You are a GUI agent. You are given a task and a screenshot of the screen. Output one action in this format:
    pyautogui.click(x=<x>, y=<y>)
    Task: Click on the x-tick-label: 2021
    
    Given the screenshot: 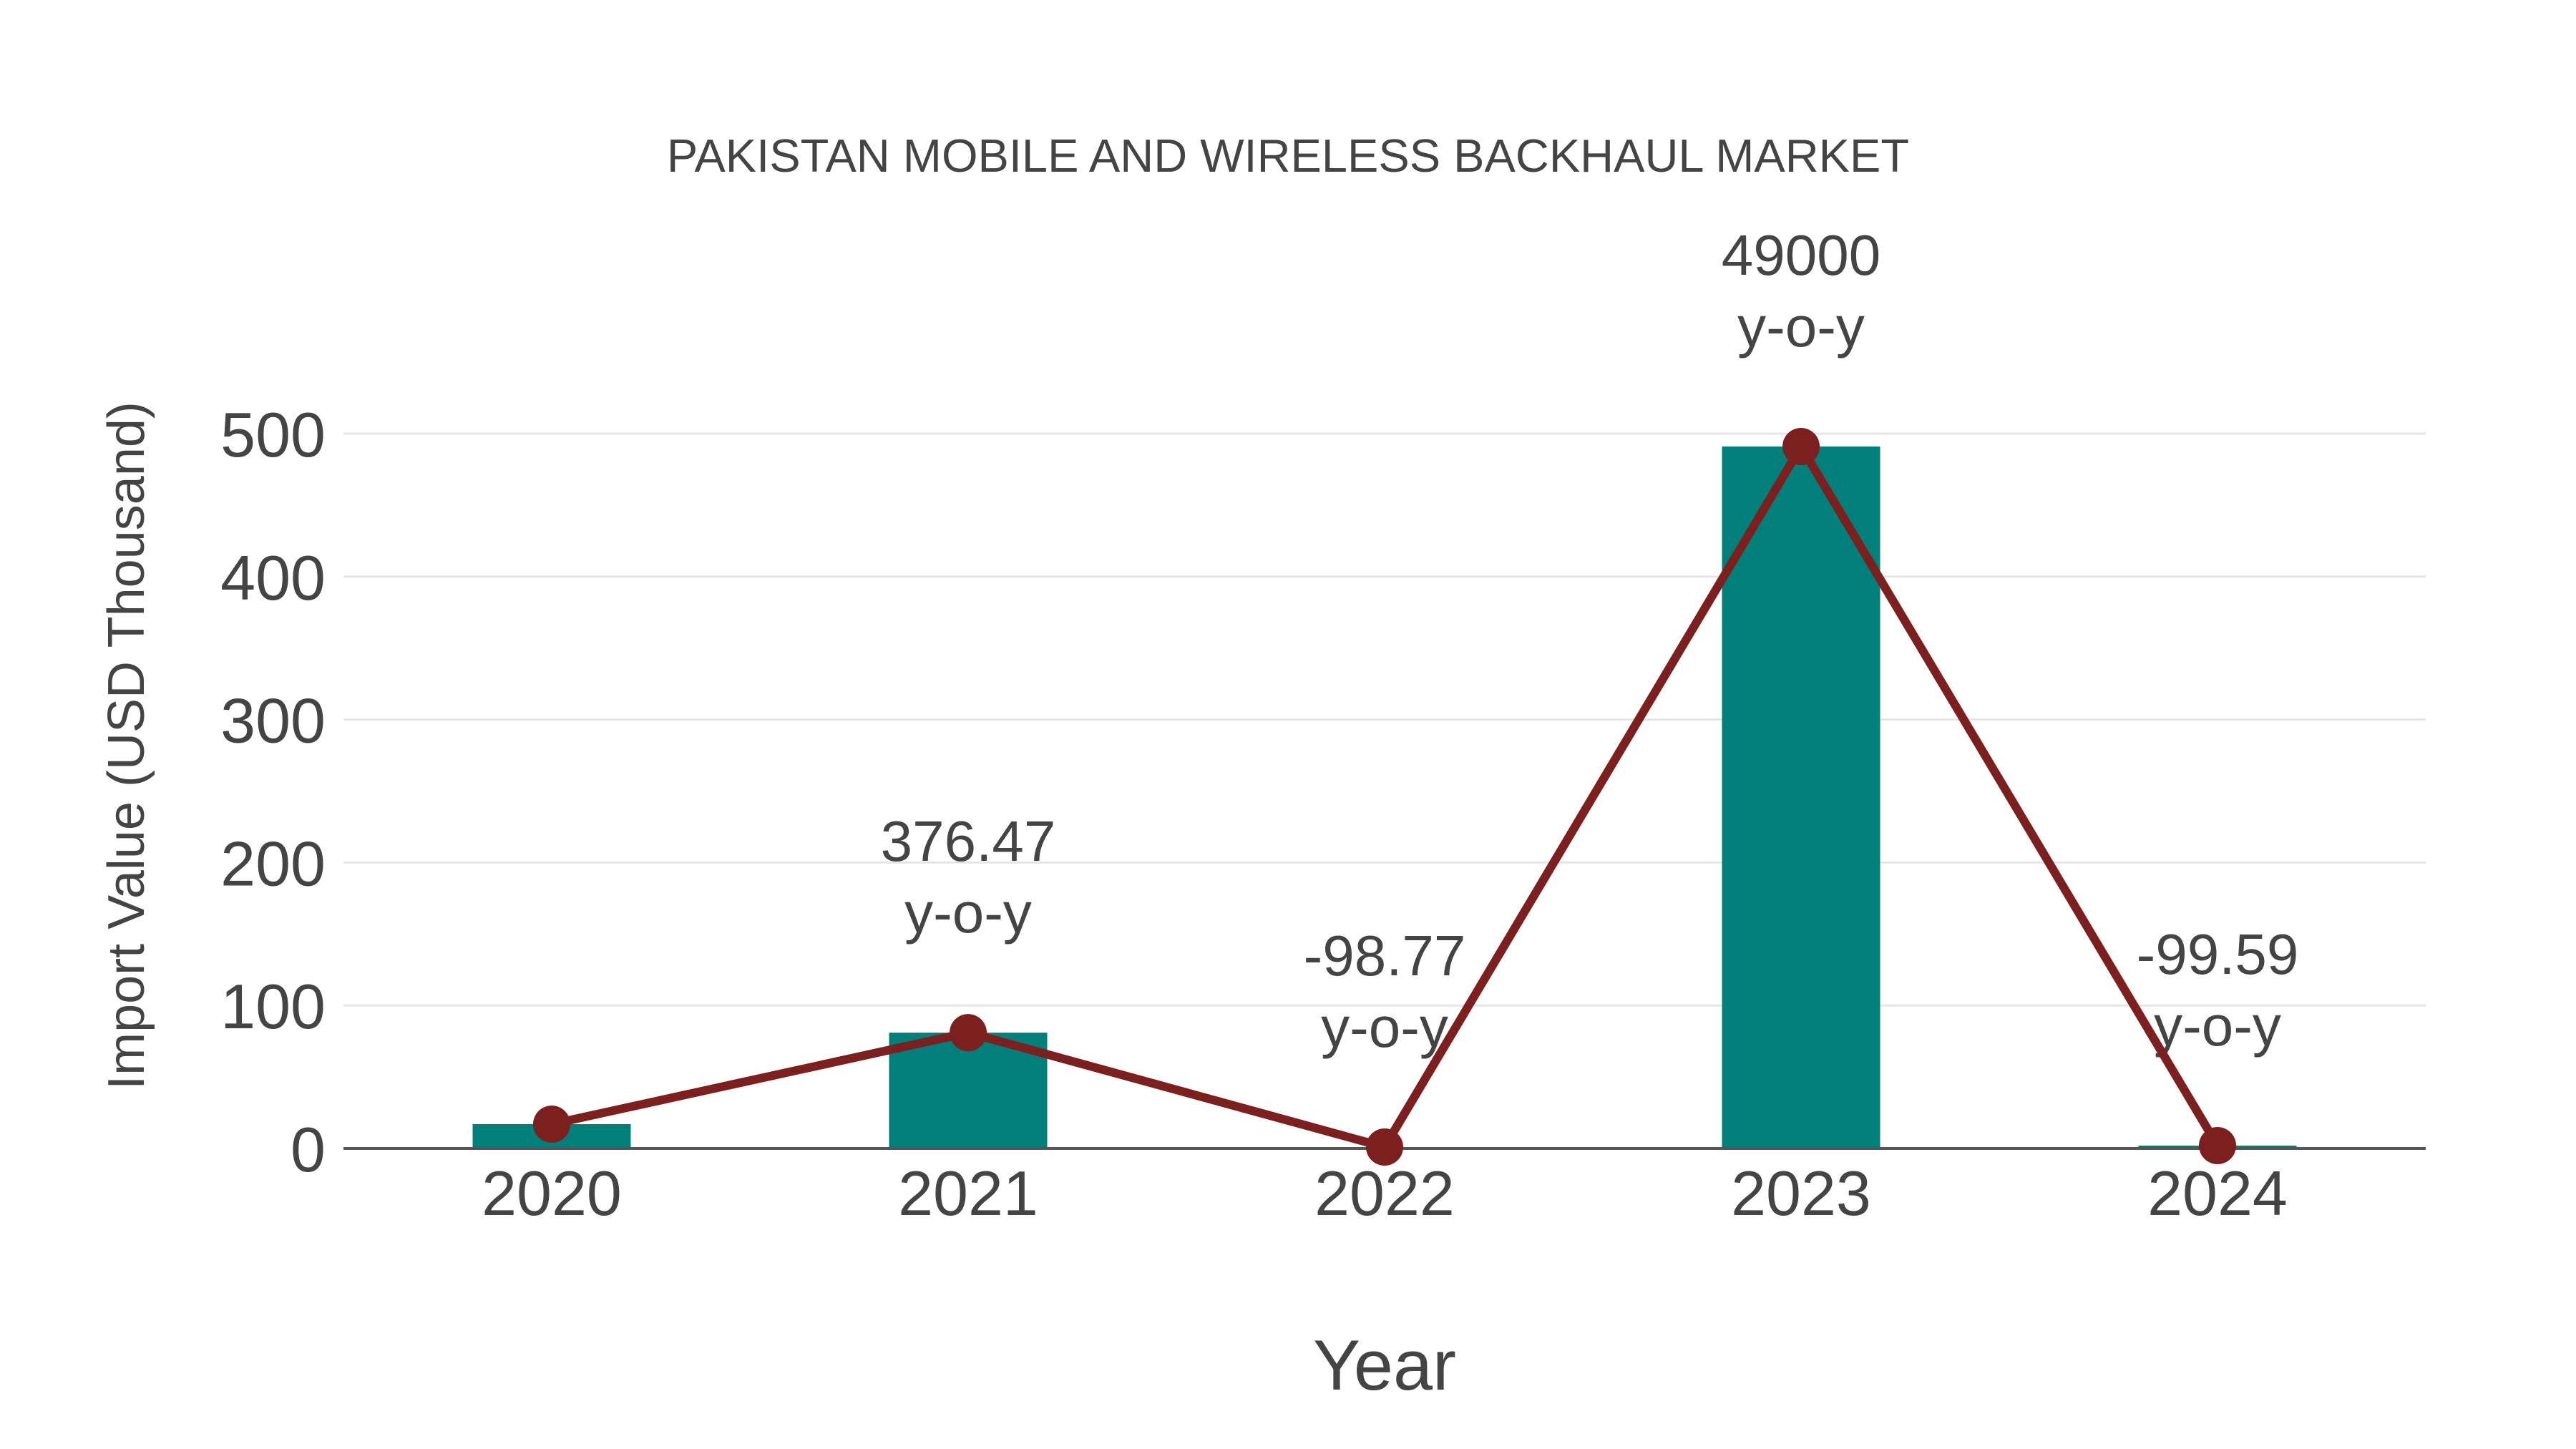 What is the action you would take?
    pyautogui.click(x=968, y=1193)
    